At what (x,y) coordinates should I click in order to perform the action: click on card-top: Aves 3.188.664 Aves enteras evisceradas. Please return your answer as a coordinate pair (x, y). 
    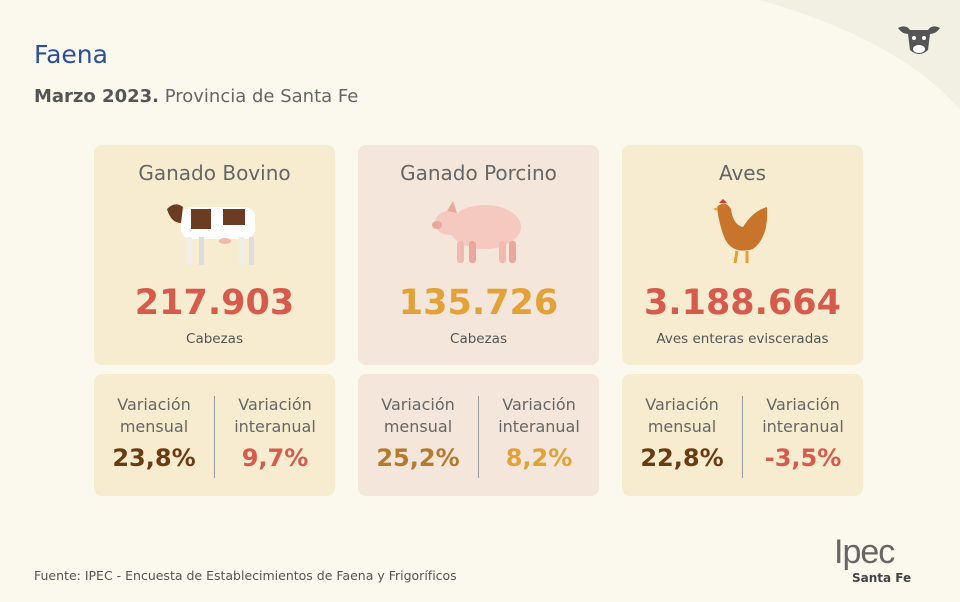
    Looking at the image, I should click on (742, 255).